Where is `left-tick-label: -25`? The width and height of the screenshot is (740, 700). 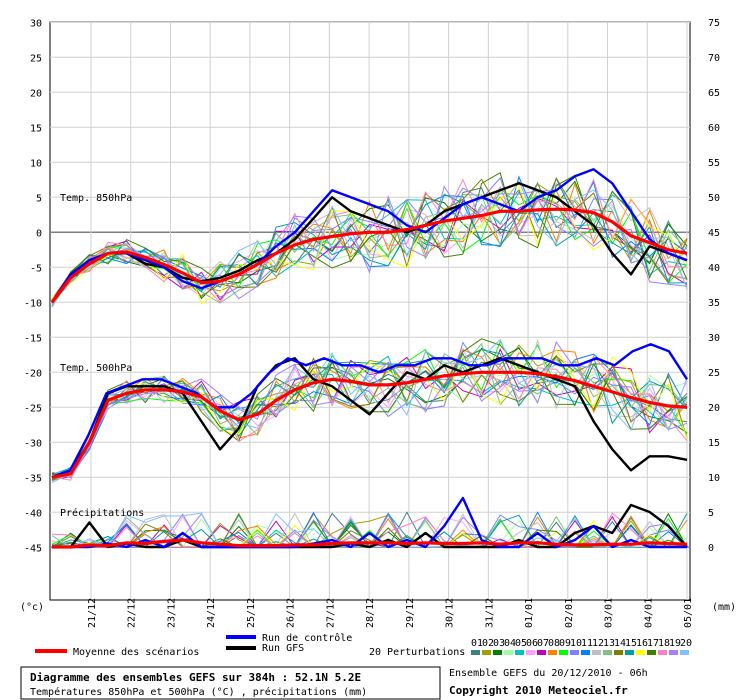 left-tick-label: -25 is located at coordinates (33, 408).